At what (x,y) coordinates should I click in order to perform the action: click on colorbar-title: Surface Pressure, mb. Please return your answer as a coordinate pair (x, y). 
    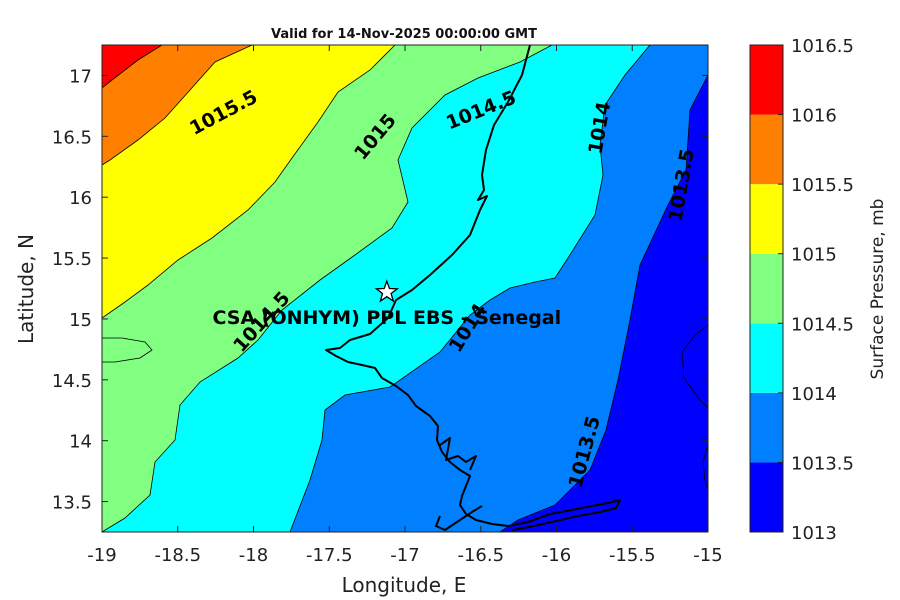
    Looking at the image, I should click on (878, 289).